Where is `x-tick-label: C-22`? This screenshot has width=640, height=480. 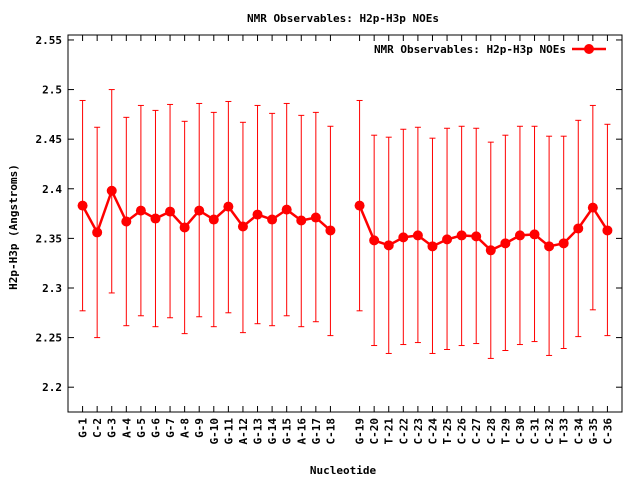 x-tick-label: C-22 is located at coordinates (403, 431).